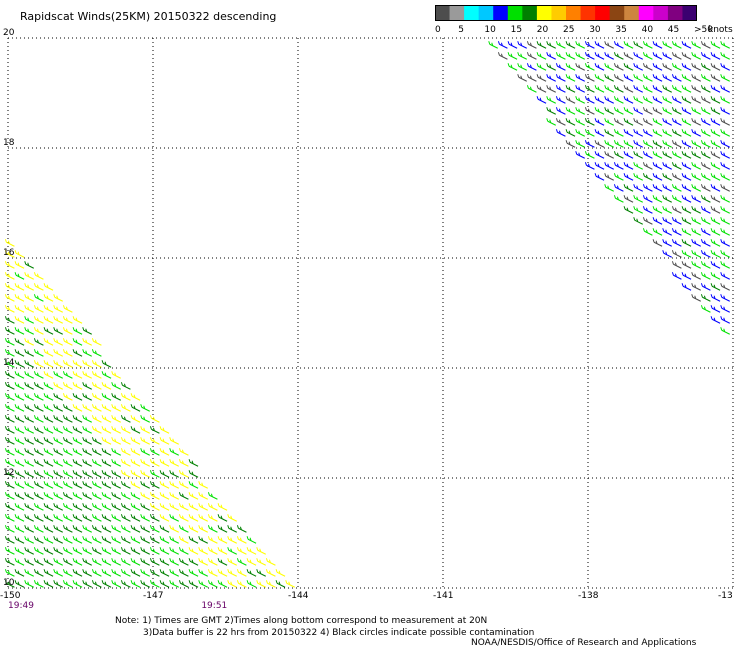  Describe the element at coordinates (457, 13) in the screenshot. I see `colorbar-swatch` at that location.